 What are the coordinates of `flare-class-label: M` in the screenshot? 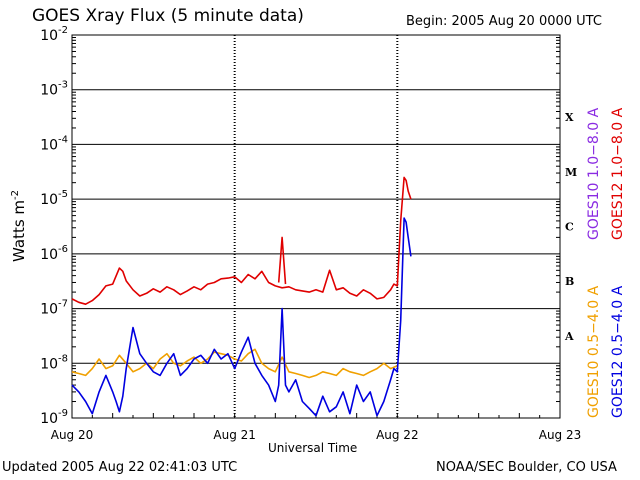 It's located at (571, 172).